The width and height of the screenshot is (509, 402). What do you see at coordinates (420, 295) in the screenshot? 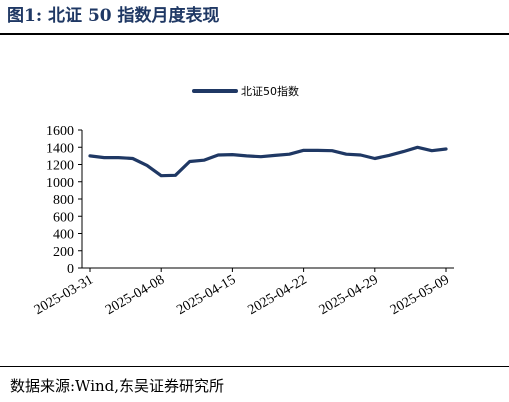
I see `x-tick-label: 2025-05-09` at bounding box center [420, 295].